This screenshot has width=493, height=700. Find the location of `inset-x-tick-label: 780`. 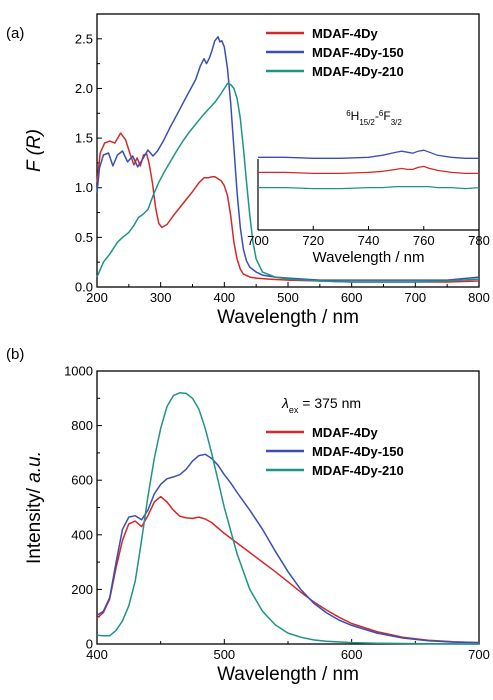

inset-x-tick-label: 780 is located at coordinates (479, 240).